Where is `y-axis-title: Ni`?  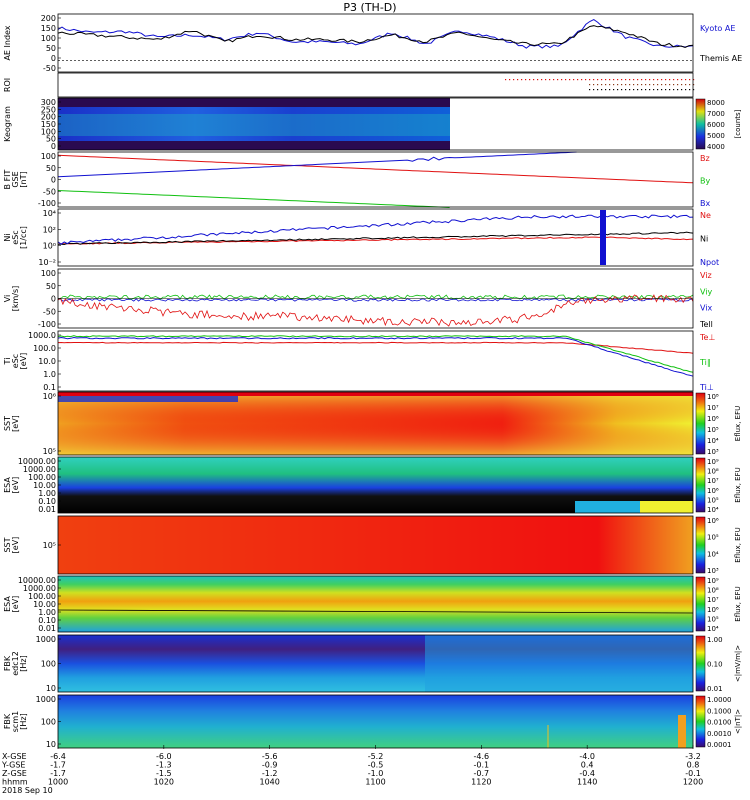 y-axis-title: Ni is located at coordinates (7, 237).